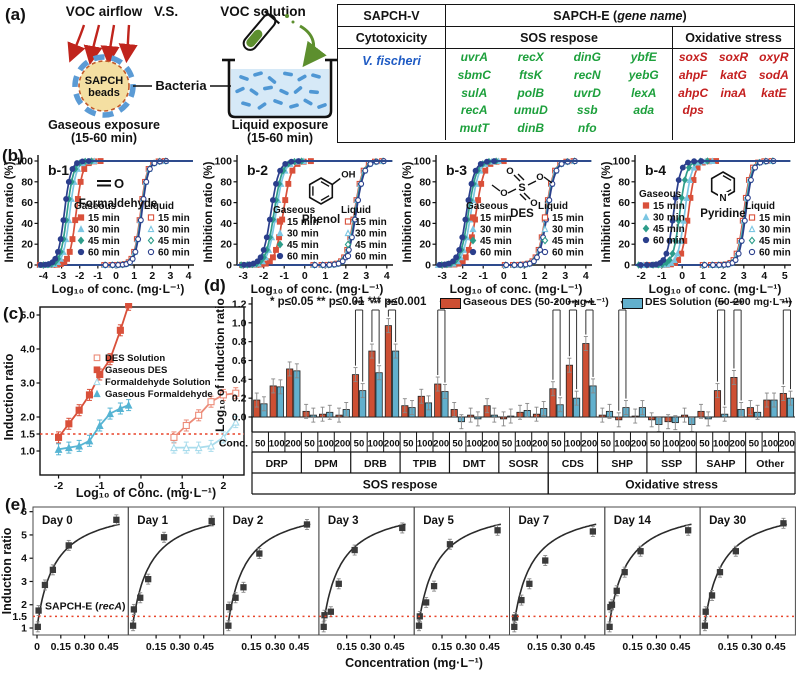 This screenshot has height=673, width=799. I want to click on bacteria-label: Bacteria, so click(181, 85).